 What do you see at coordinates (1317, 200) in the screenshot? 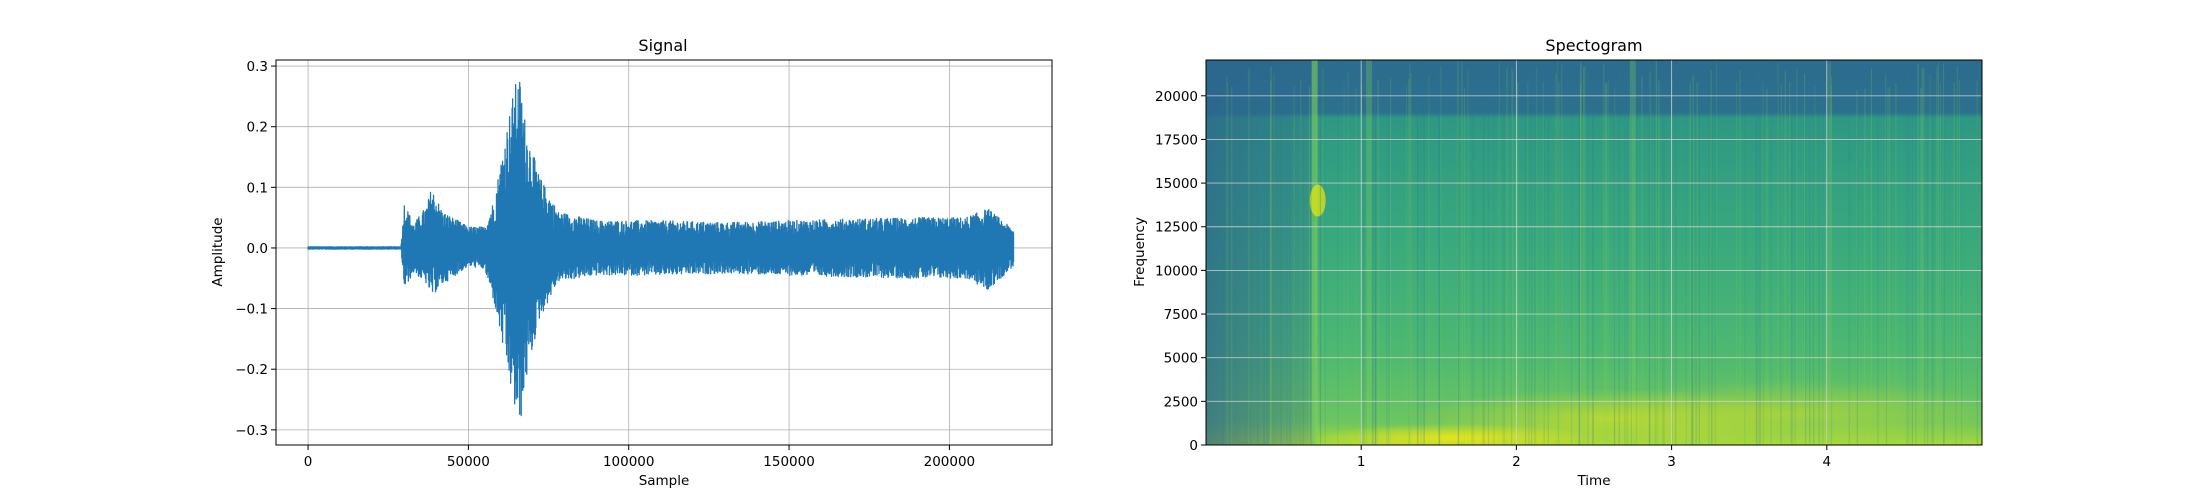
I see `spectrogram-hotspot` at bounding box center [1317, 200].